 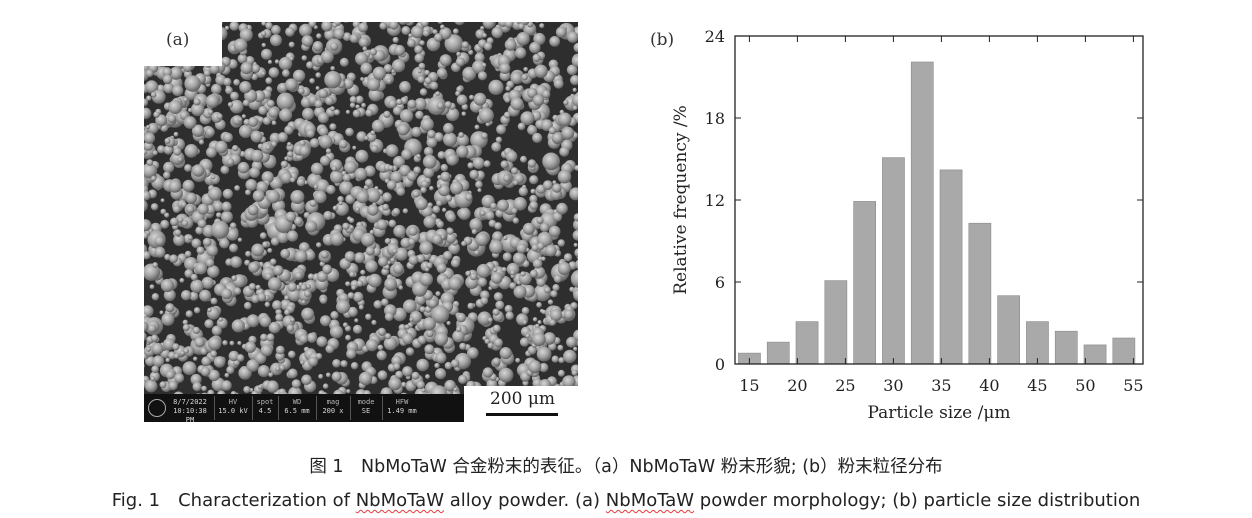 What do you see at coordinates (941, 385) in the screenshot?
I see `x-tick-label: 35` at bounding box center [941, 385].